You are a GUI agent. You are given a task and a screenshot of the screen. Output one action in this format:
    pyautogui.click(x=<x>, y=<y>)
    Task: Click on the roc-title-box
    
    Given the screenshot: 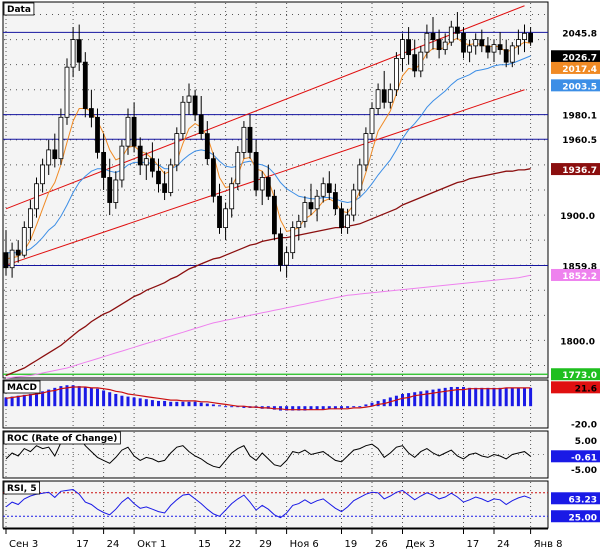 What is the action you would take?
    pyautogui.click(x=62, y=438)
    